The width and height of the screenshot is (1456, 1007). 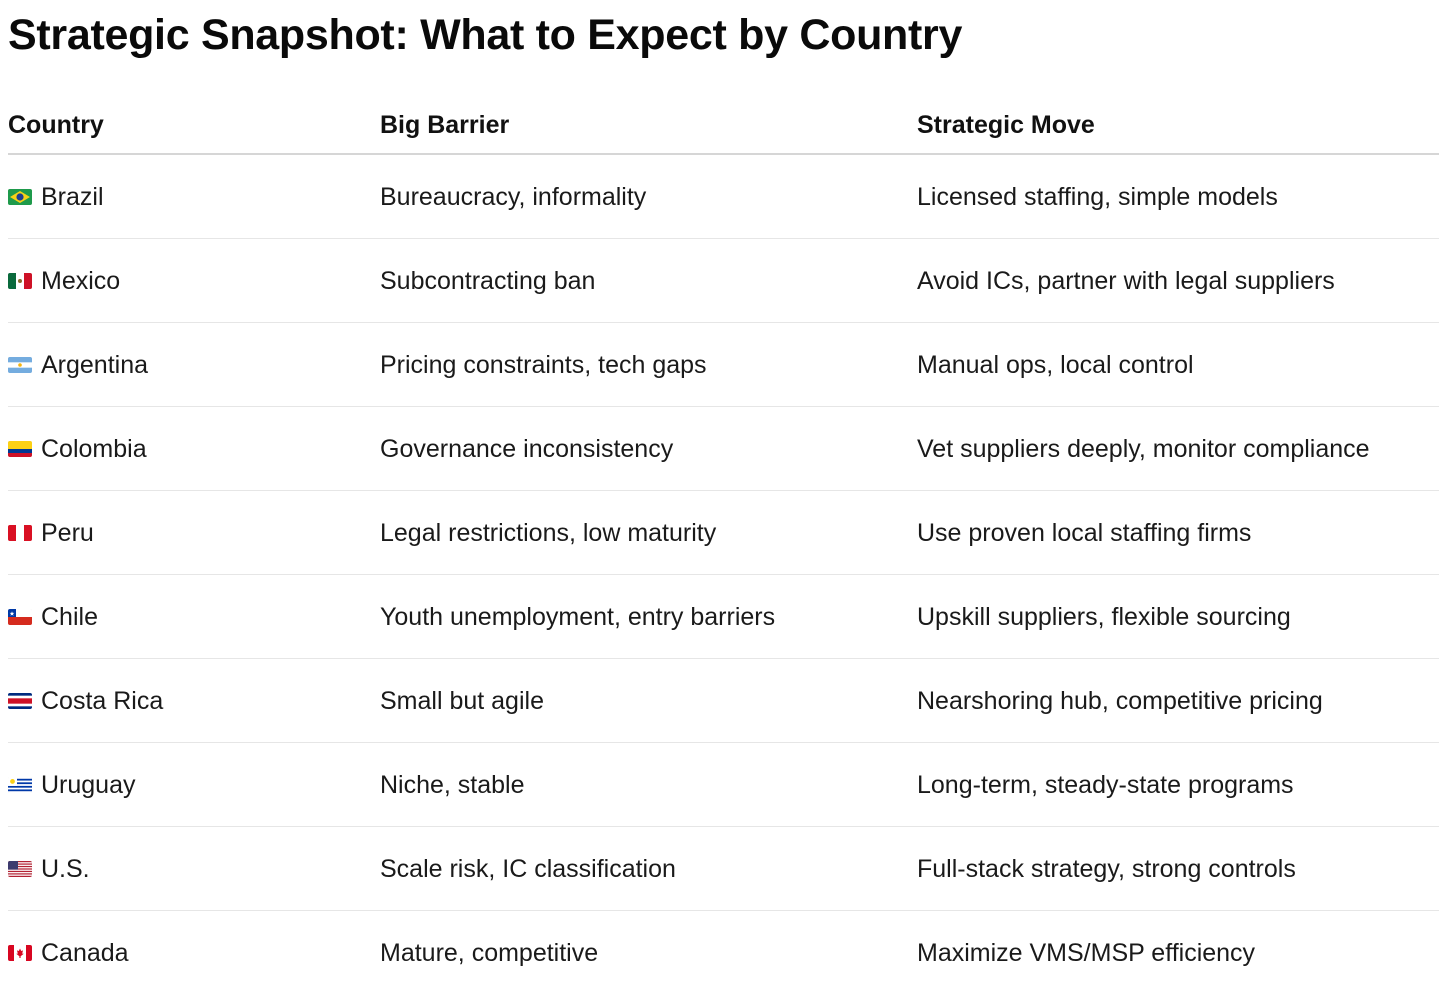 I want to click on move-cell: Full-stack strategy, strong controls, so click(x=1106, y=868).